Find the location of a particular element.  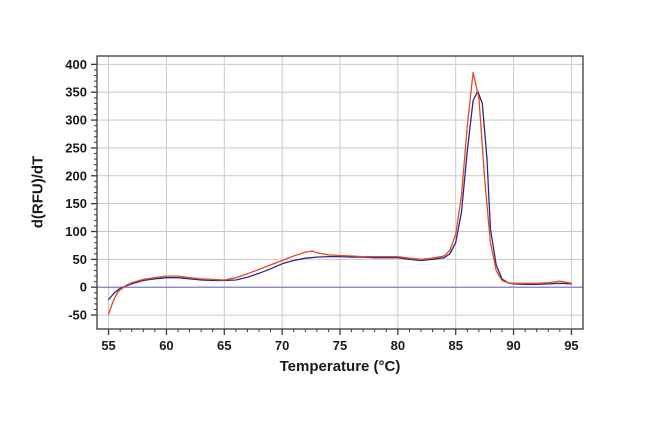

x-tick-label: 95 is located at coordinates (571, 345).